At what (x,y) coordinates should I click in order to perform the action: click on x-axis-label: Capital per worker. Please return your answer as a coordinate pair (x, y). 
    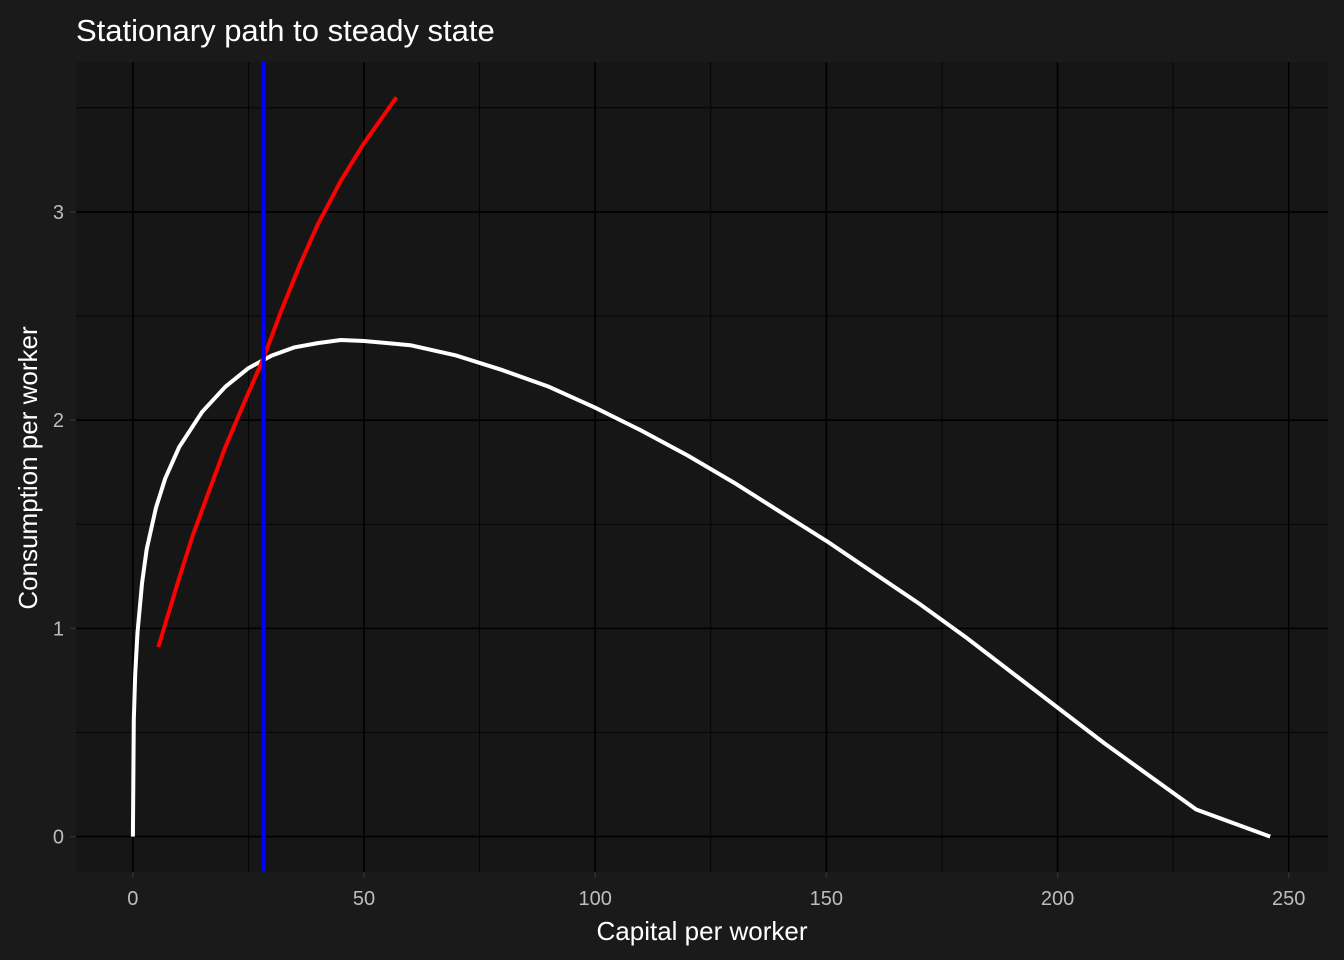
    Looking at the image, I should click on (702, 931).